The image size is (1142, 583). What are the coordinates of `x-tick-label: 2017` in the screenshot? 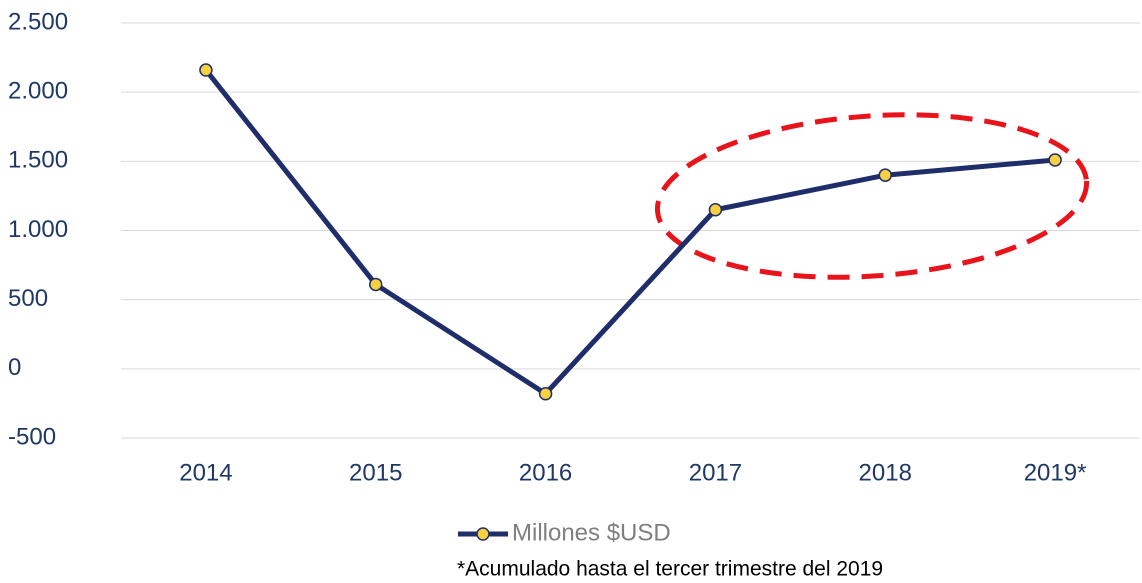 It's located at (715, 472).